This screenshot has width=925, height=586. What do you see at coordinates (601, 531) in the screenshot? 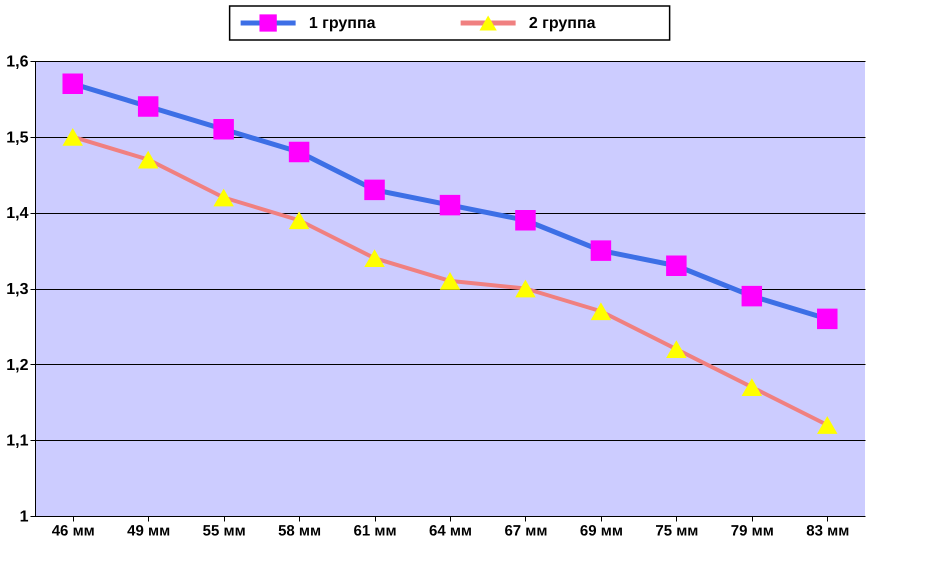
I see `x-tick-label: 69 мм` at bounding box center [601, 531].